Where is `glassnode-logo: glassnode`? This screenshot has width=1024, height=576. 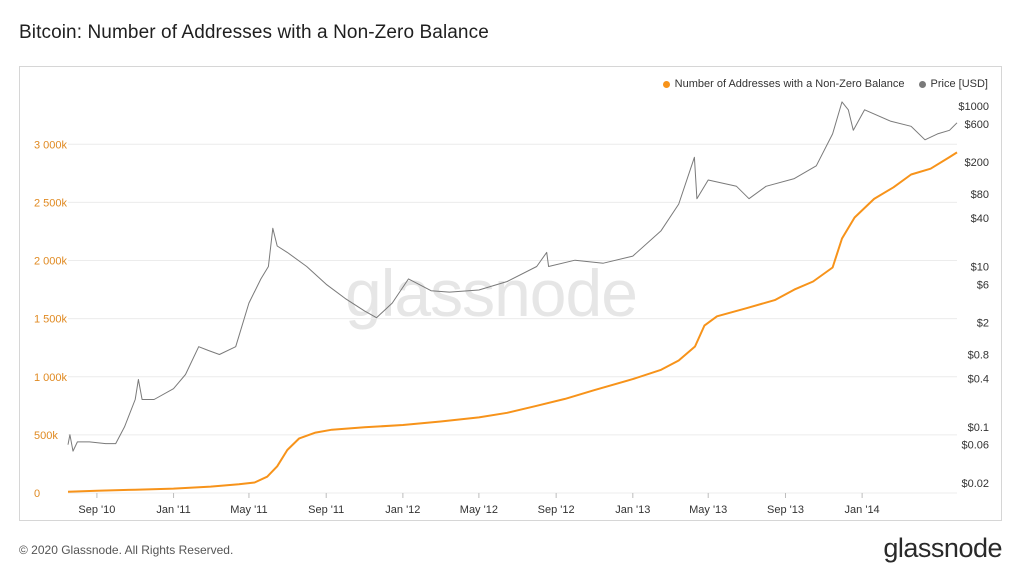 glassnode-logo: glassnode is located at coordinates (942, 548).